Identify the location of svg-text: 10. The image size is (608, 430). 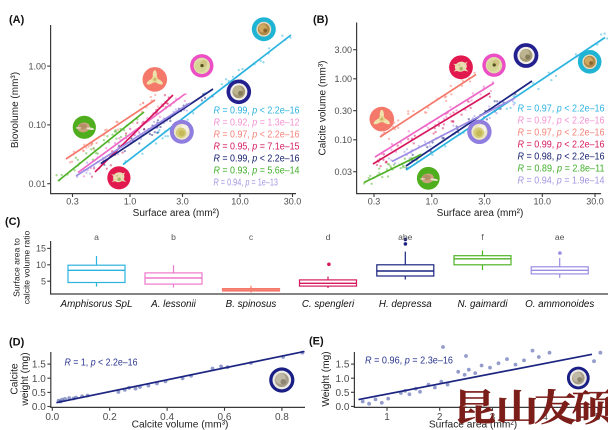
(41, 265).